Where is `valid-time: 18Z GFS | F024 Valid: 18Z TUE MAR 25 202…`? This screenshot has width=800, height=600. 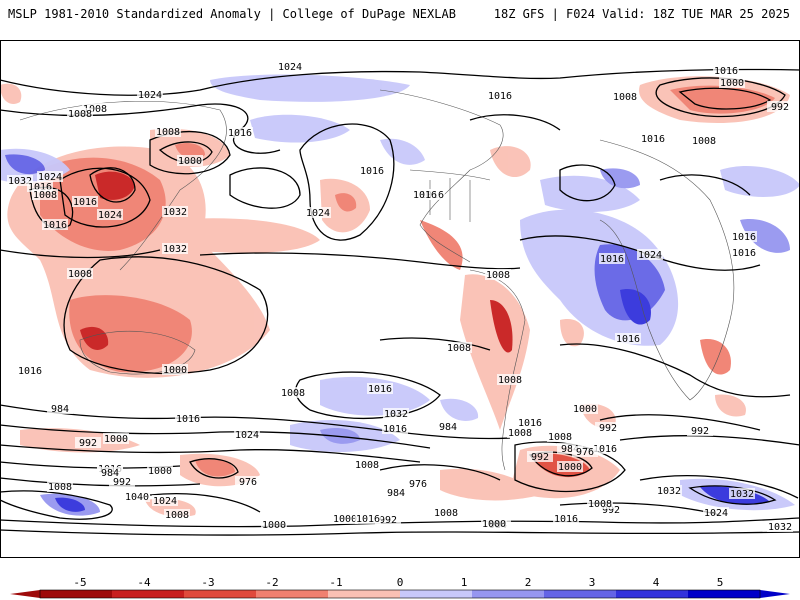
valid-time: 18Z GFS | F024 Valid: 18Z TUE MAR 25 202… is located at coordinates (641, 14).